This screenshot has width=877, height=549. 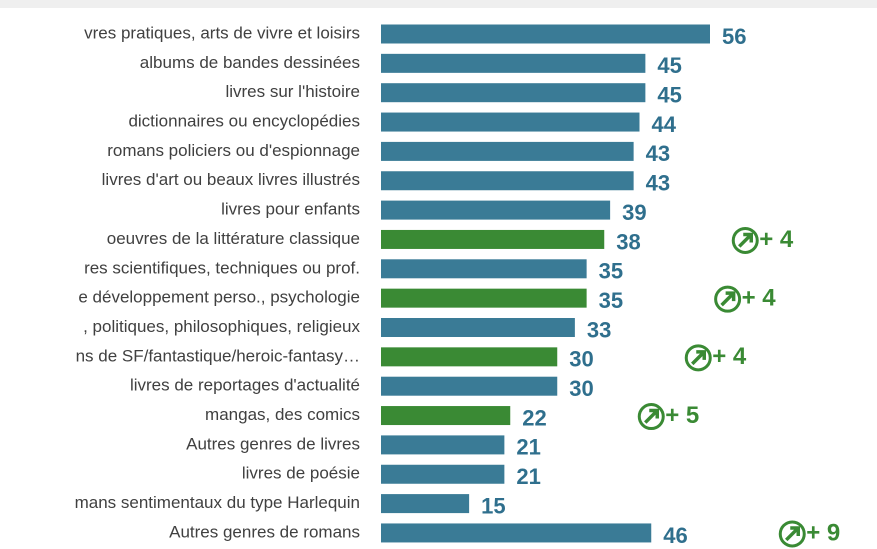 What do you see at coordinates (599, 329) in the screenshot?
I see `value-label: 33` at bounding box center [599, 329].